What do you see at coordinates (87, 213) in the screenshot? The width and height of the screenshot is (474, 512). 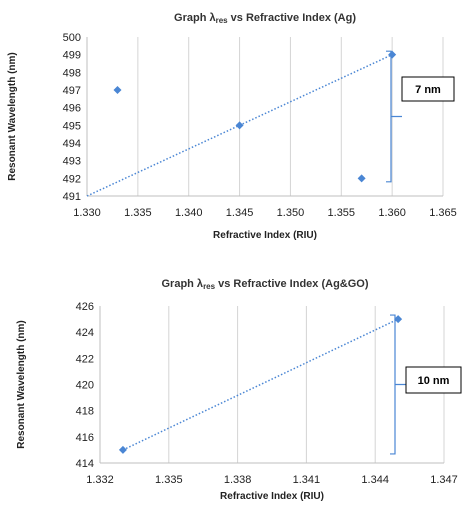 I see `x-tick-label: 1.330` at bounding box center [87, 213].